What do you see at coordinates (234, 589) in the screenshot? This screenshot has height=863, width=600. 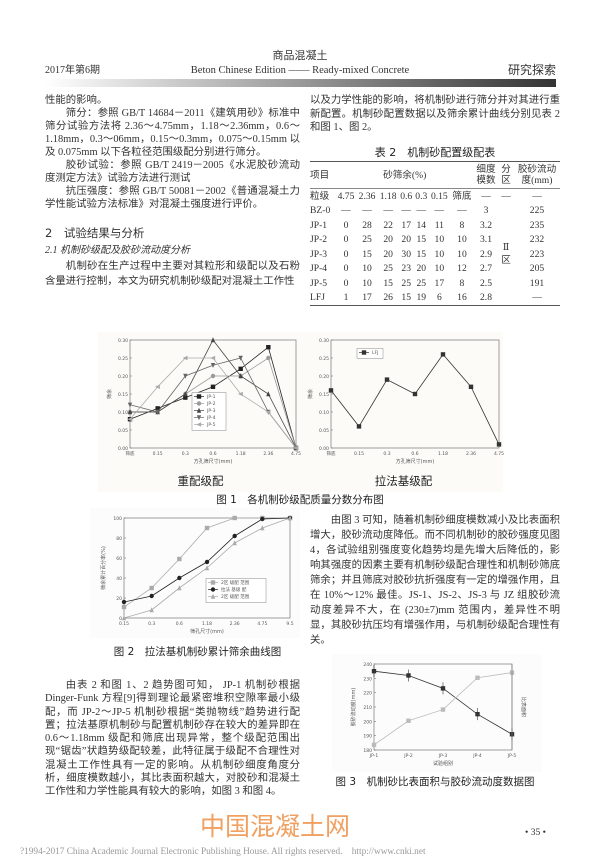 I see `legend-label: 拉法 基级 配` at bounding box center [234, 589].